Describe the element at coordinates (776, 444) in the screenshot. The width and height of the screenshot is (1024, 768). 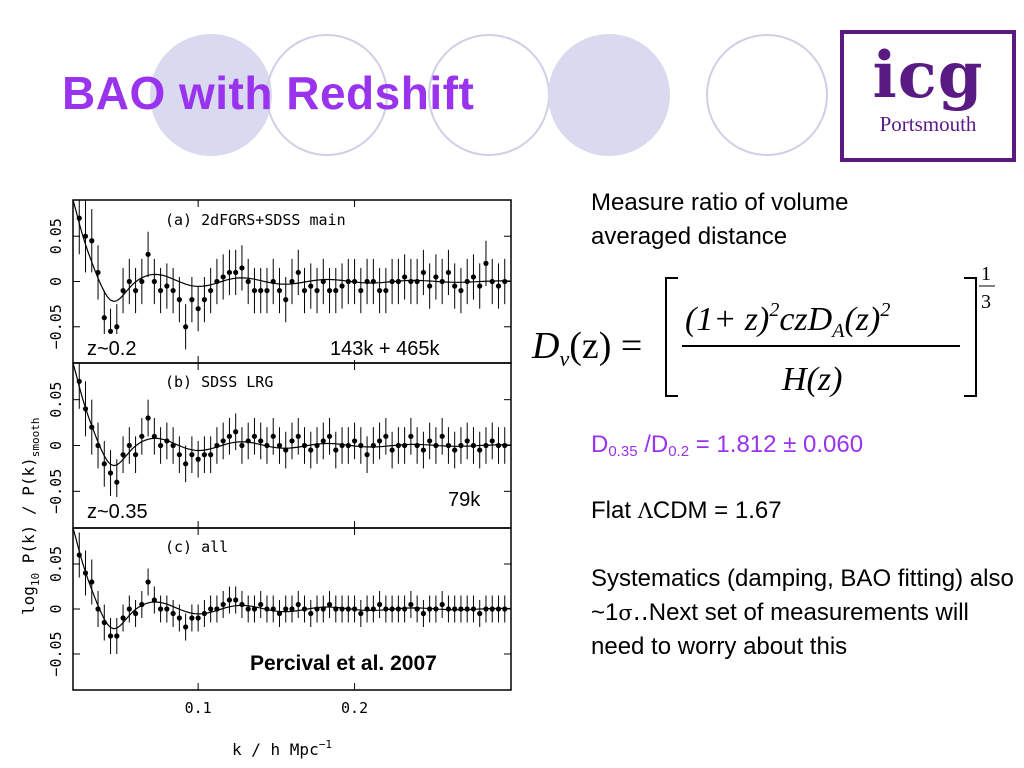
I see `ratio-value: = 1.812 ± 0.060` at that location.